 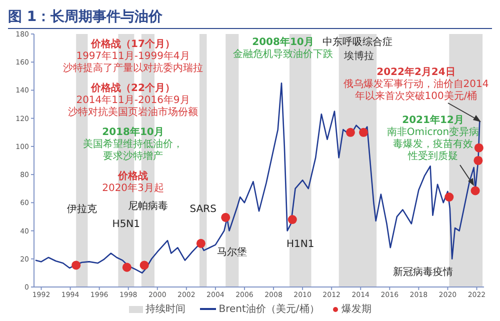 What do you see at coordinates (133, 100) in the screenshot?
I see `annotation: 2014年11月-2016年9月` at bounding box center [133, 100].